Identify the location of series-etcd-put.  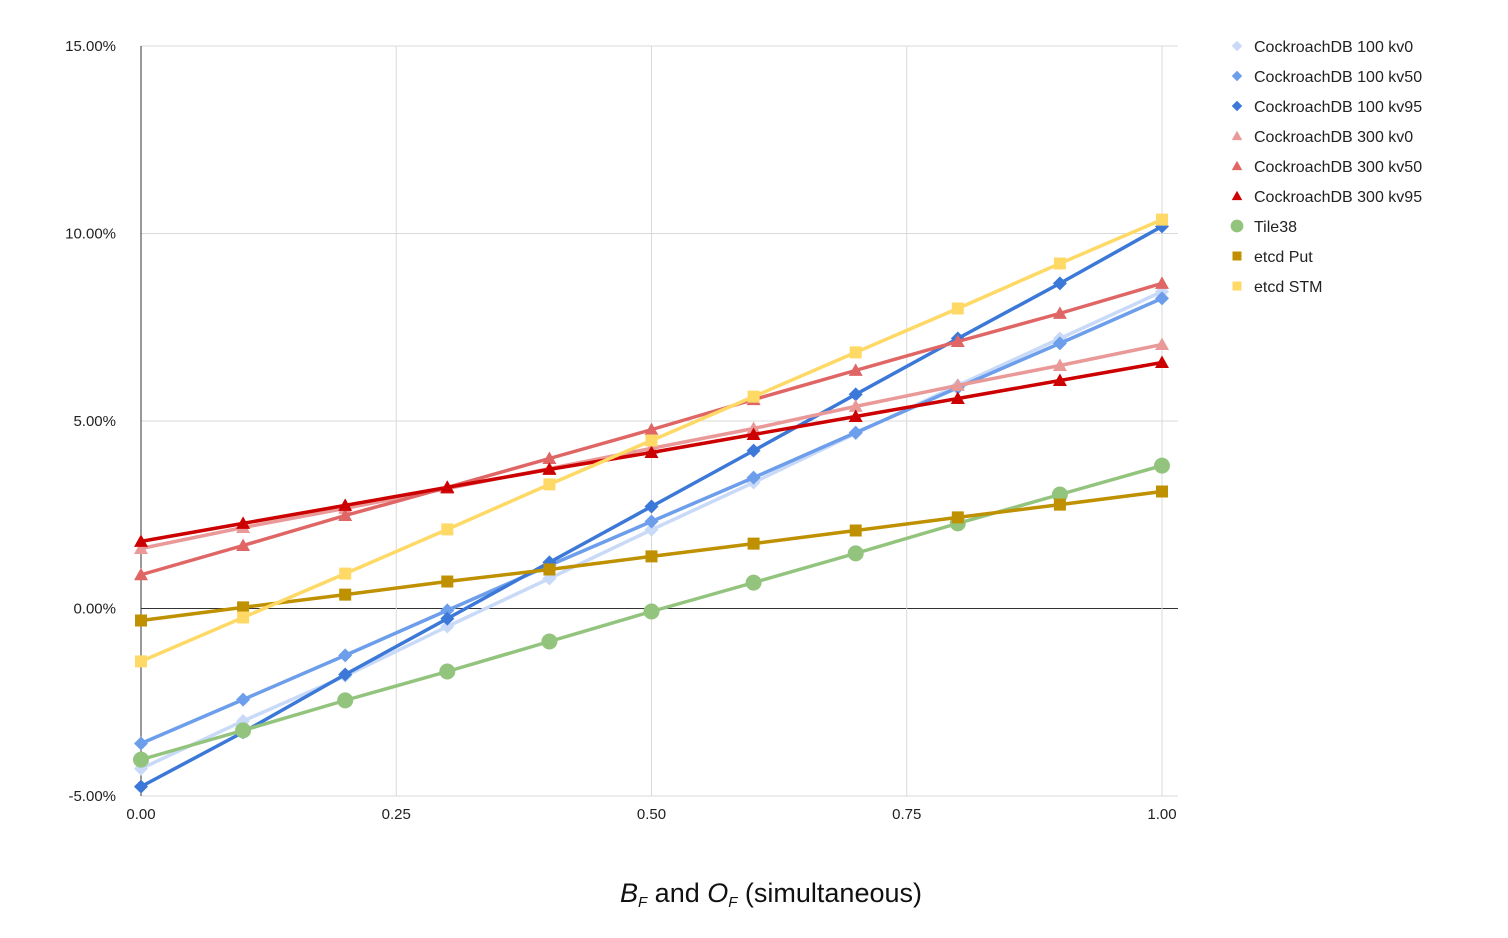
(651, 556).